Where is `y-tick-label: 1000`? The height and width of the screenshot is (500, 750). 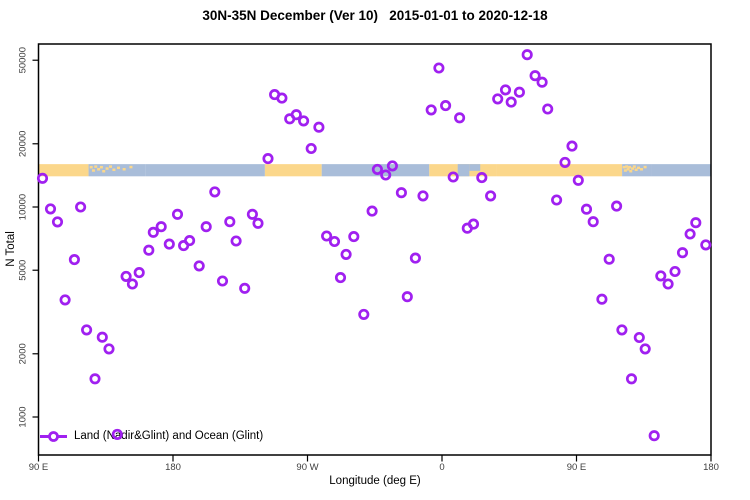 y-tick-label: 1000 is located at coordinates (23, 416).